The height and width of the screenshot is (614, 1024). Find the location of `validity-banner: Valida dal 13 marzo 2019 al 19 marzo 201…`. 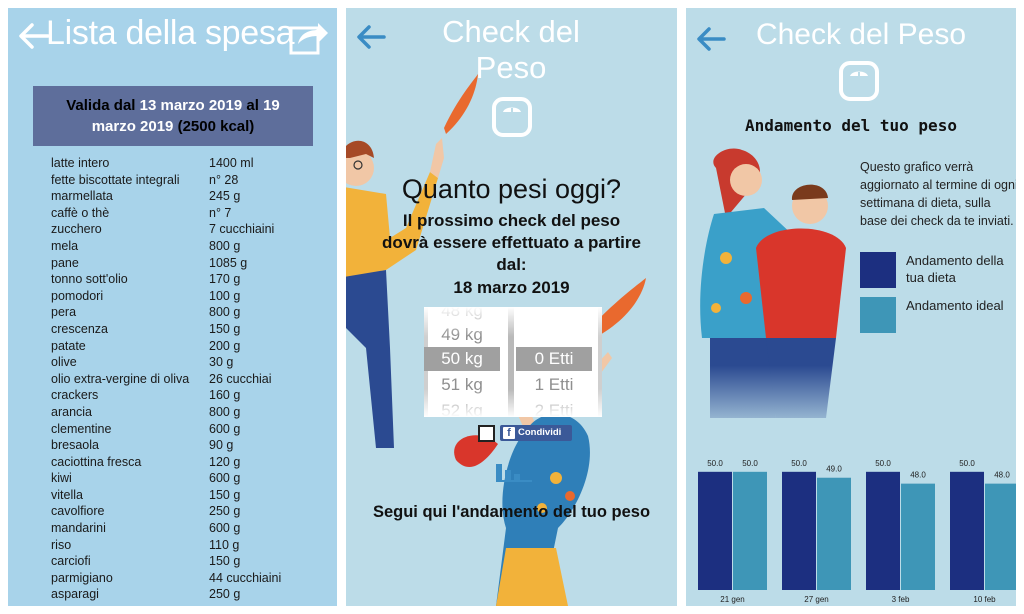

validity-banner: Valida dal 13 marzo 2019 al 19 marzo 201… is located at coordinates (173, 116).